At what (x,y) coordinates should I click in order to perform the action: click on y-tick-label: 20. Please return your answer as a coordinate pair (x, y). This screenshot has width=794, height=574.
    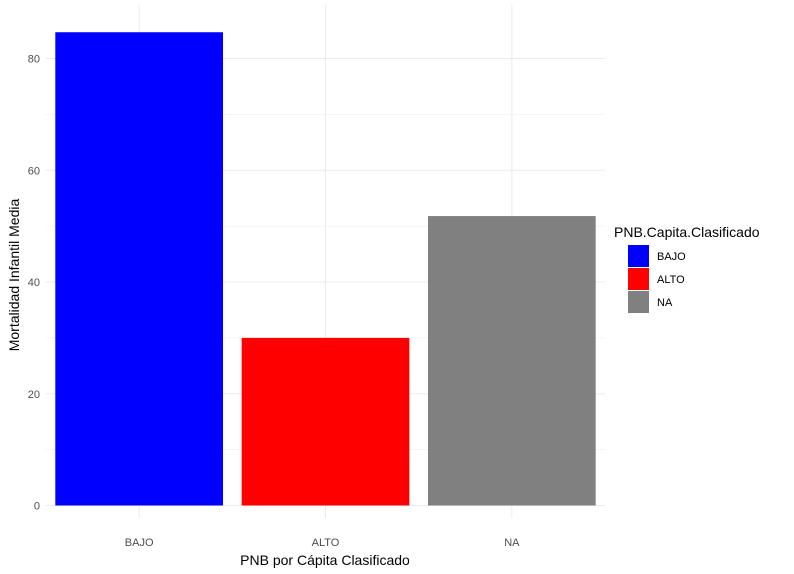
    Looking at the image, I should click on (34, 395).